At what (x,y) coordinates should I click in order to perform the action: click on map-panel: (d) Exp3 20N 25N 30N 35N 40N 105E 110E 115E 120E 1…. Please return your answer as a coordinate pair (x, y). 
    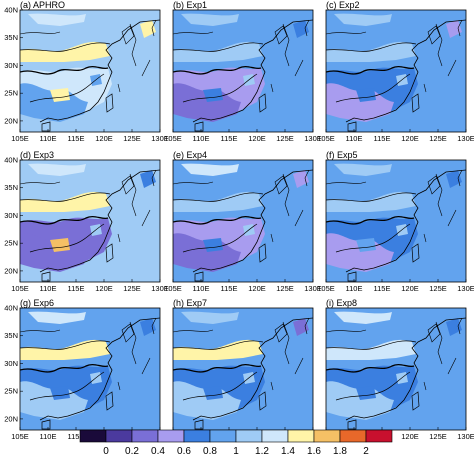
    Looking at the image, I should click on (86, 221).